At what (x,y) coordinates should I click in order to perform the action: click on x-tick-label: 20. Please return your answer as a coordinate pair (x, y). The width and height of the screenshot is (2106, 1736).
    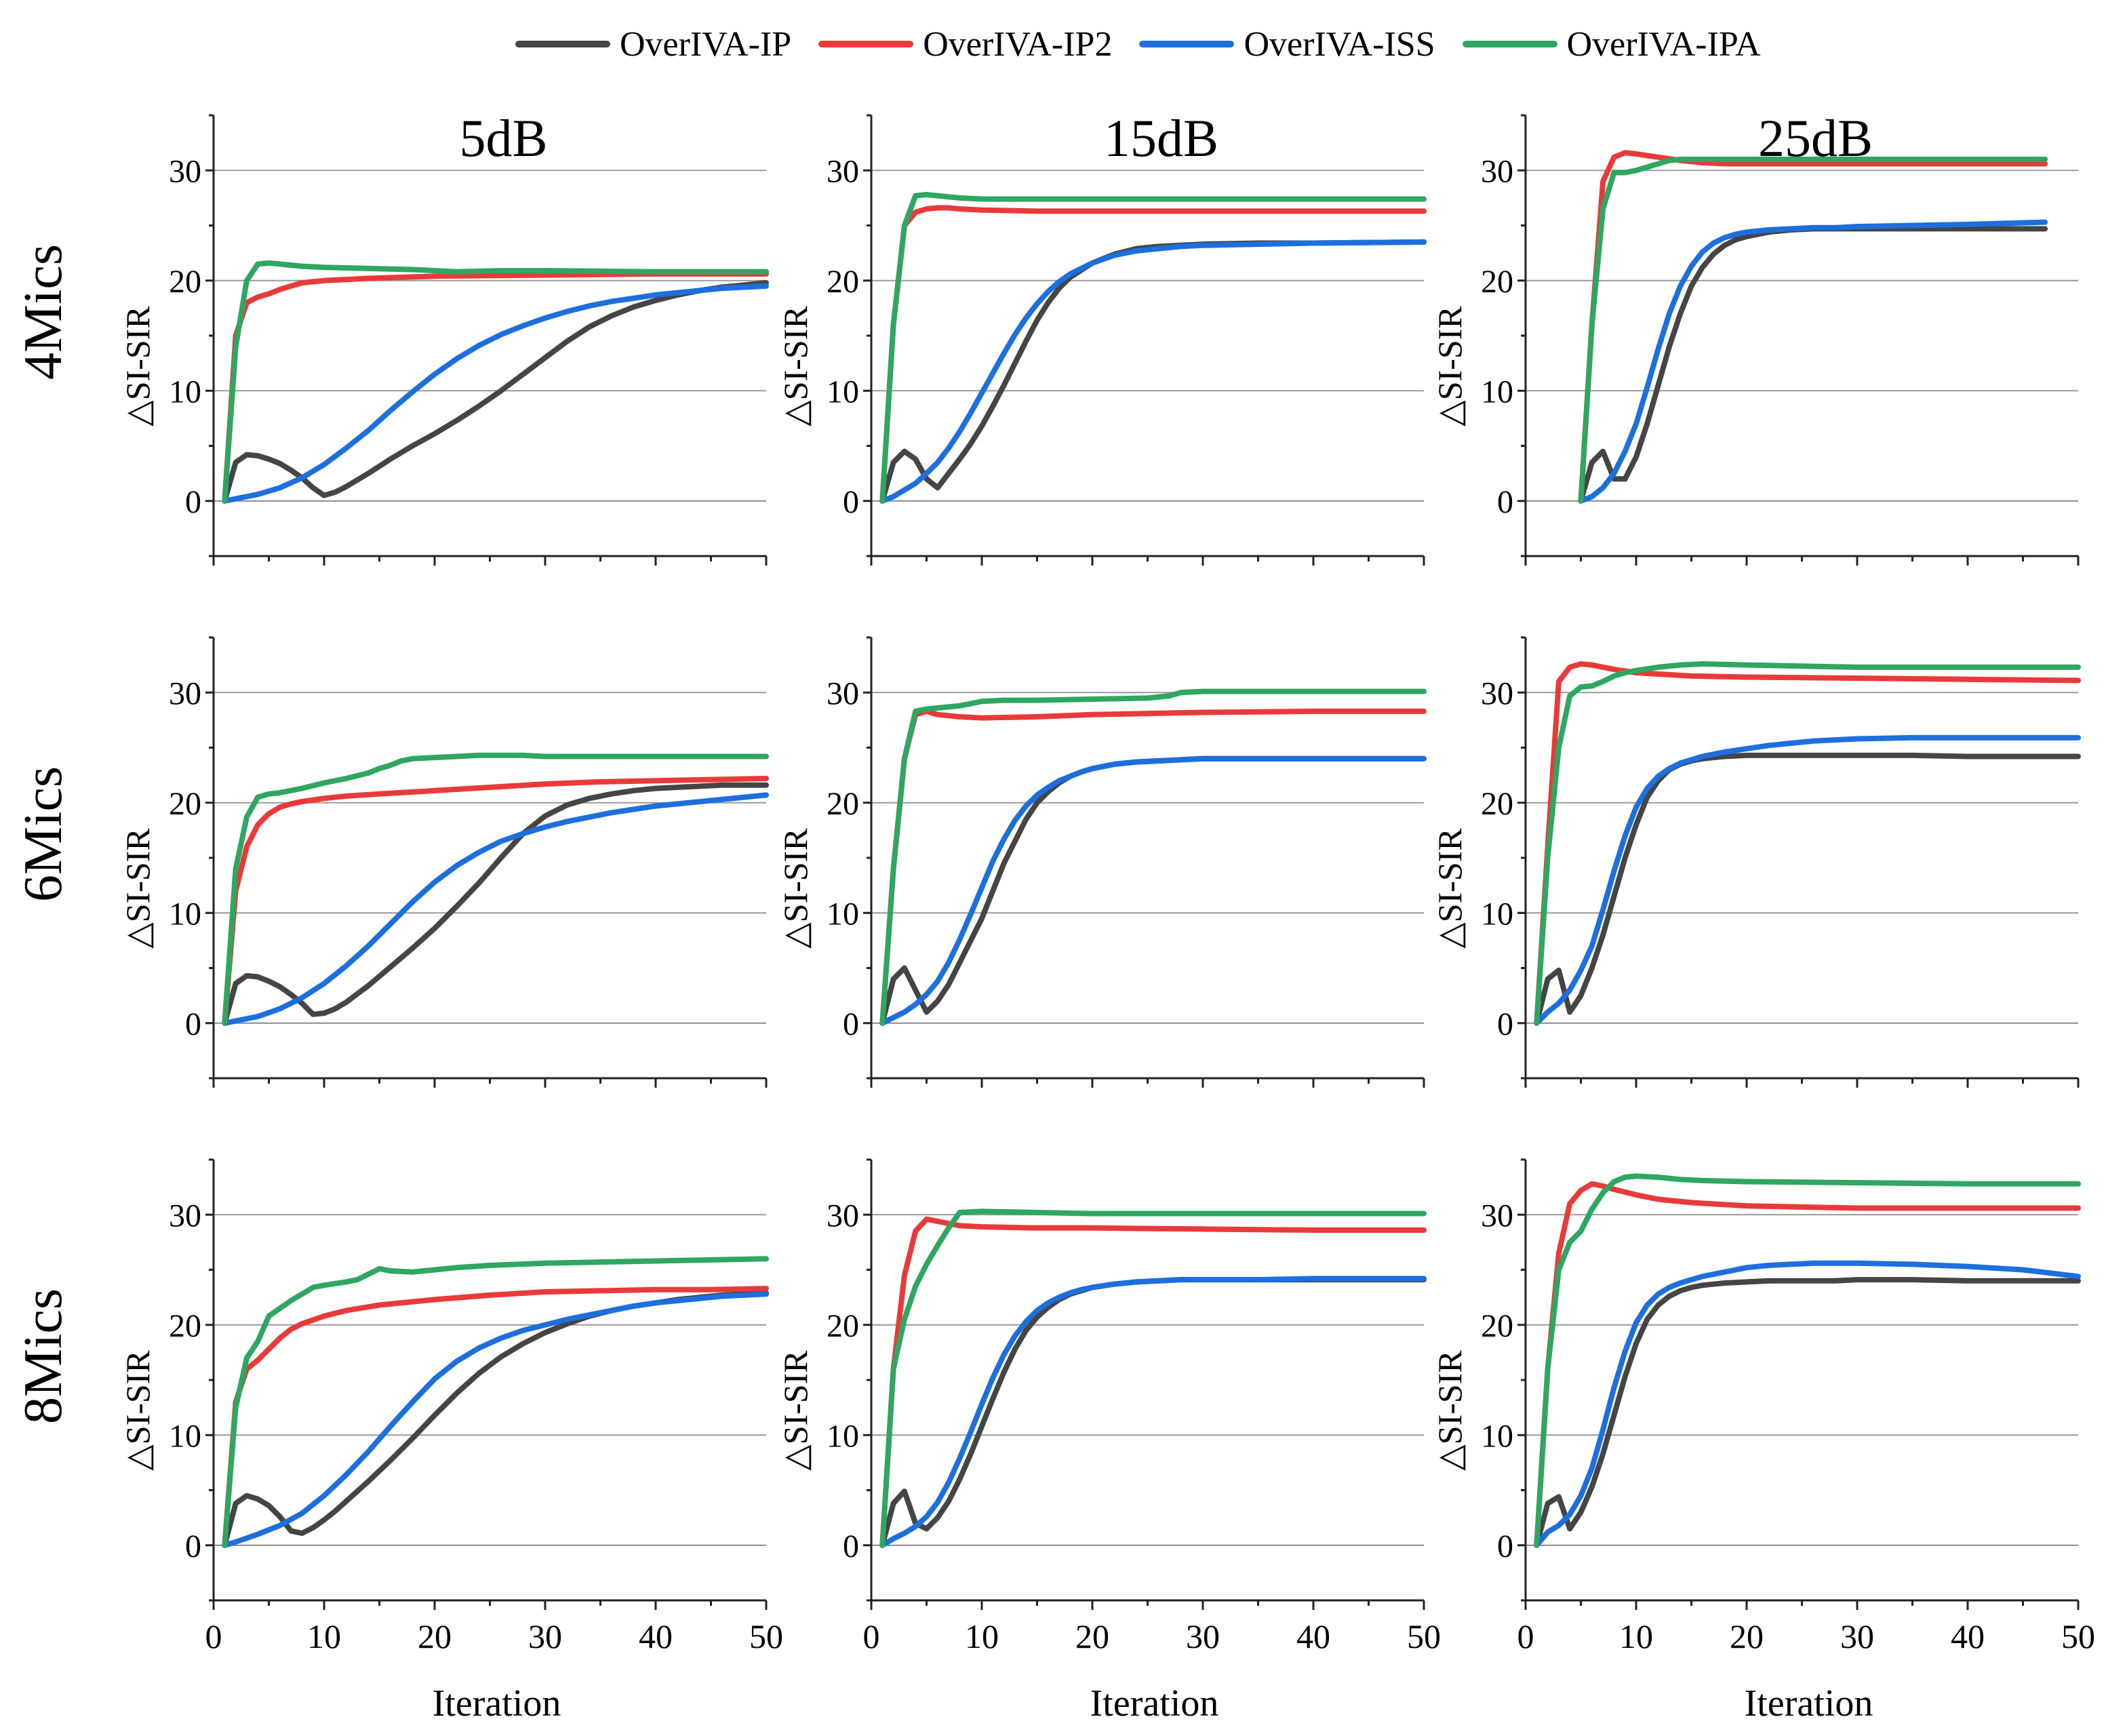
    Looking at the image, I should click on (435, 1636).